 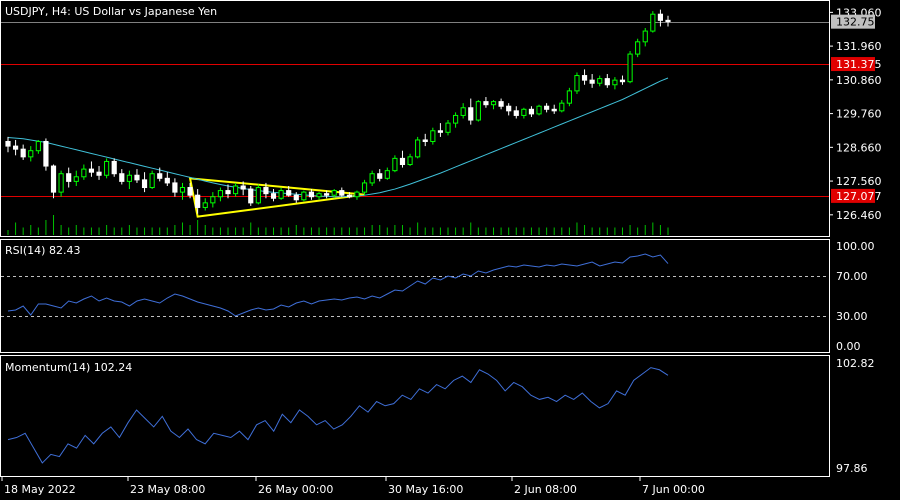 I want to click on time-tick-label: 30 May 16:00, so click(x=425, y=489).